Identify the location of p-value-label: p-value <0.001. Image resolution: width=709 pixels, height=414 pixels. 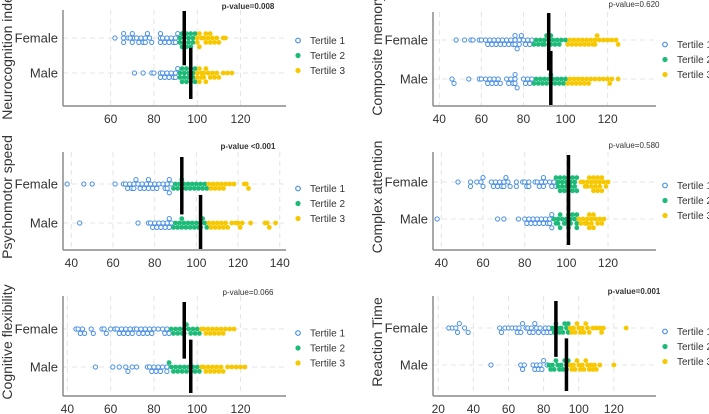
(248, 146).